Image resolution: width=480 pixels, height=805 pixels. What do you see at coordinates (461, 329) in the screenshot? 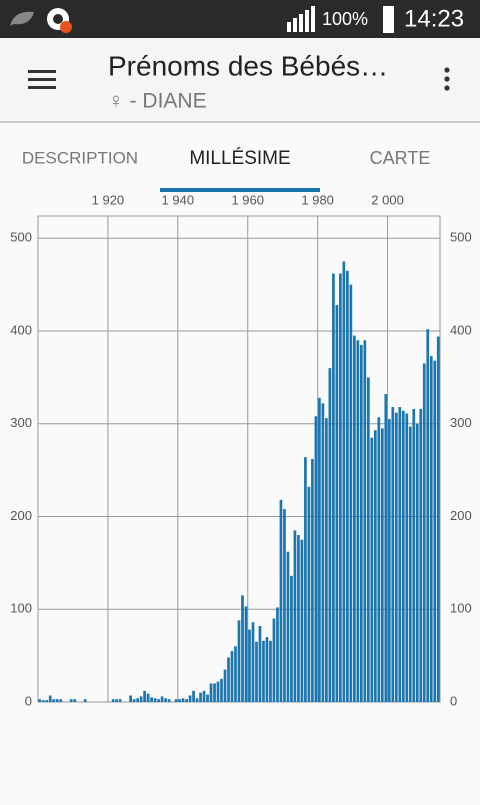
I see `y2-tick-label: 400` at bounding box center [461, 329].